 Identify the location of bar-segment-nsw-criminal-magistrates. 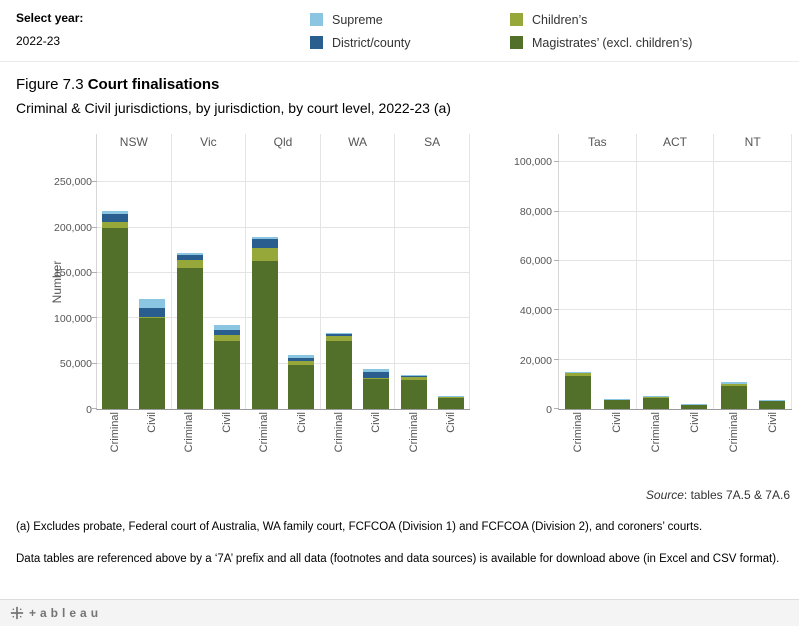
(115, 318).